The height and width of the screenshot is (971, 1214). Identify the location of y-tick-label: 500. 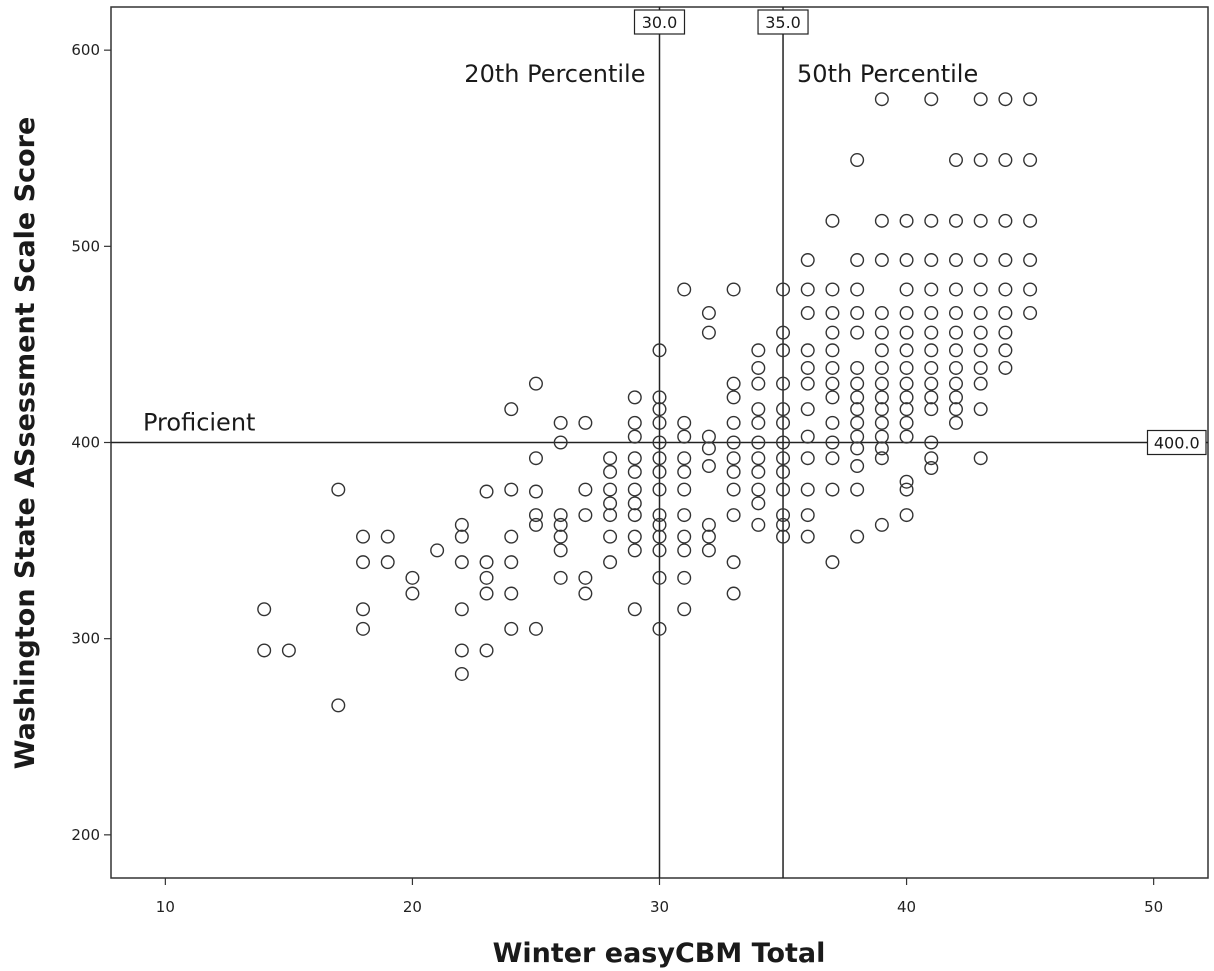
(85, 246).